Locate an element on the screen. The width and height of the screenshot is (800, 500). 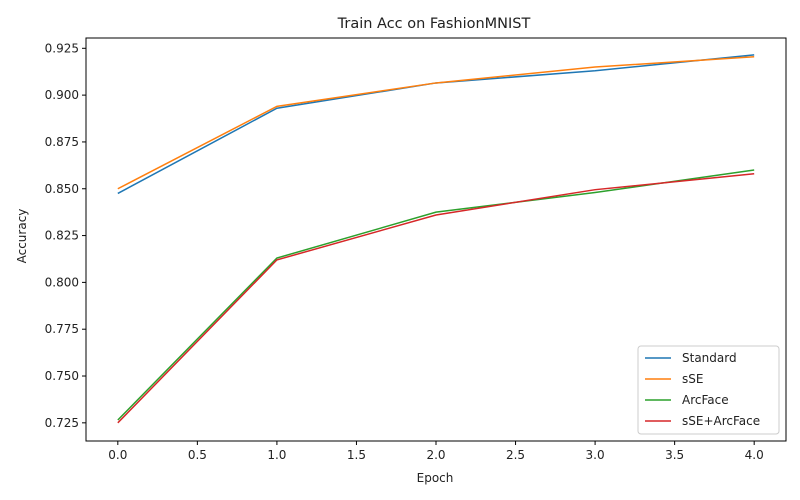
x-tick-label: 0.5 is located at coordinates (197, 455).